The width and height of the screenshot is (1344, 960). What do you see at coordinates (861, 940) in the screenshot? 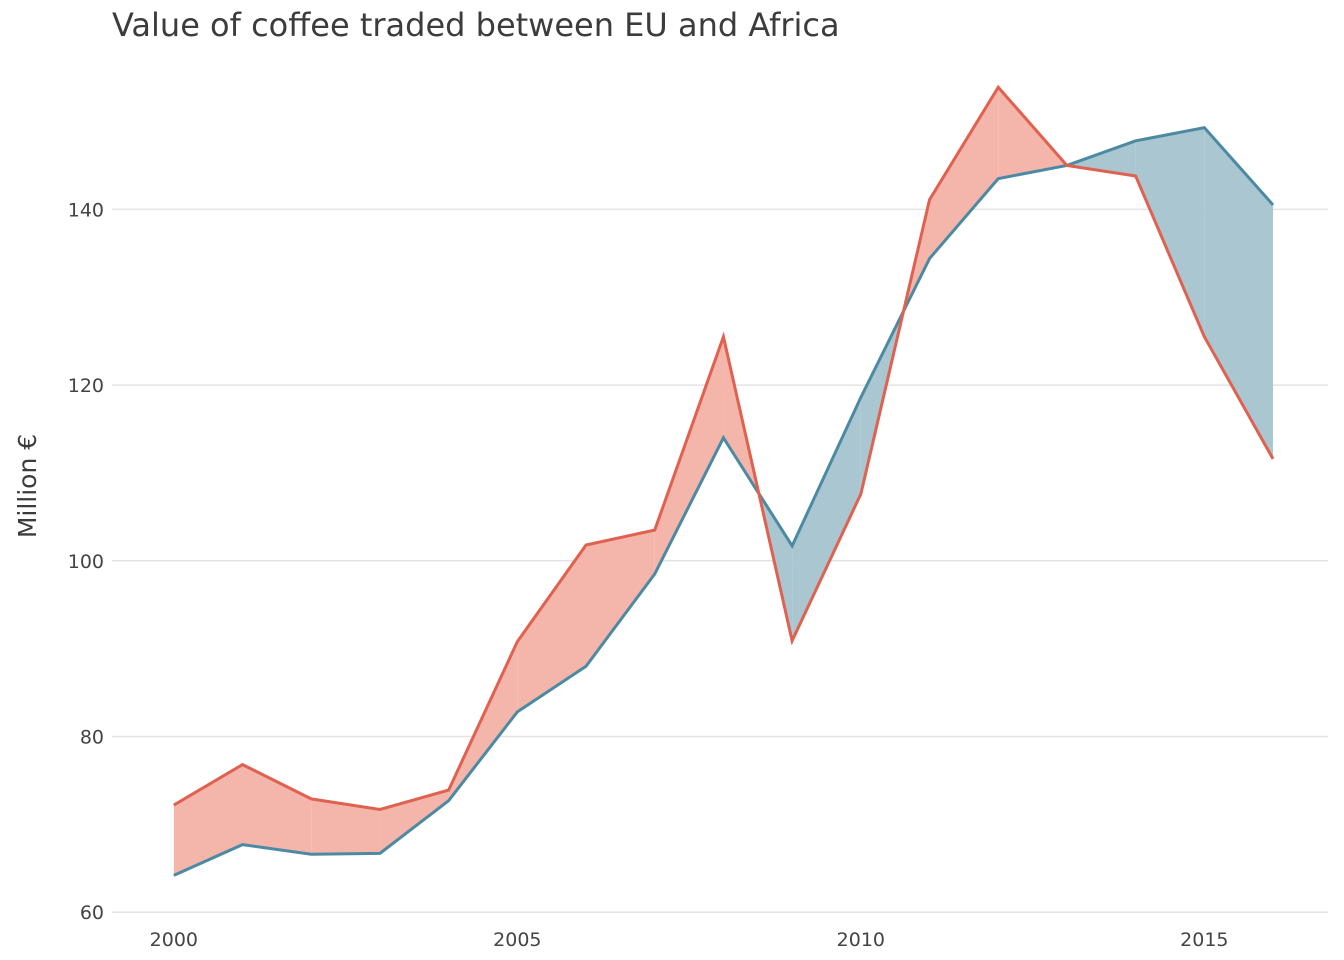
I see `x-tick-label-2010: 2010` at bounding box center [861, 940].